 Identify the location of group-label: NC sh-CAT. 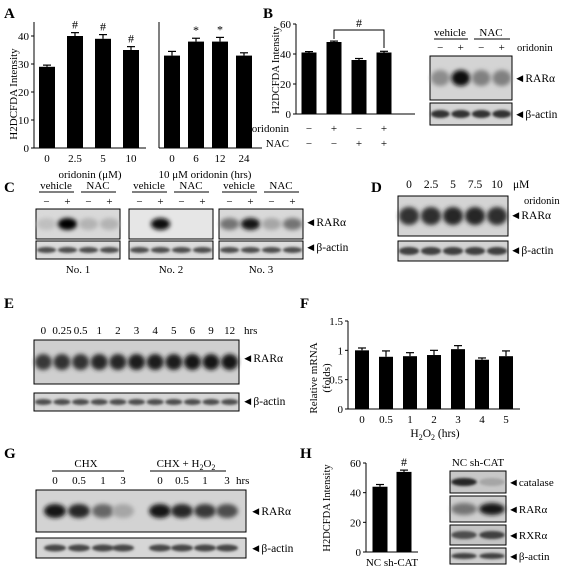
(478, 463).